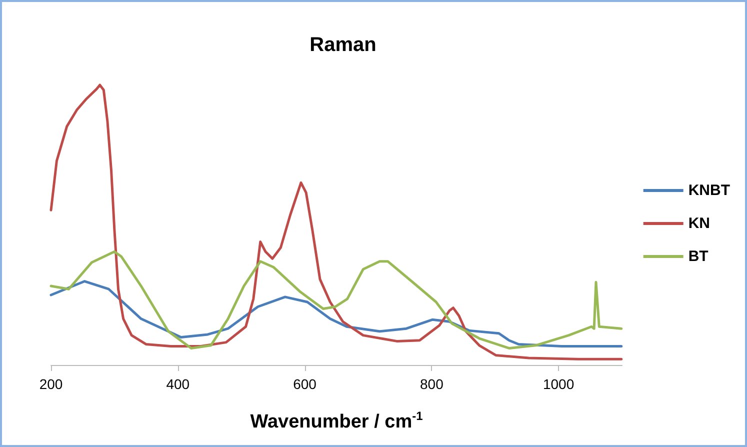  I want to click on x-tick-label: 1000, so click(558, 384).